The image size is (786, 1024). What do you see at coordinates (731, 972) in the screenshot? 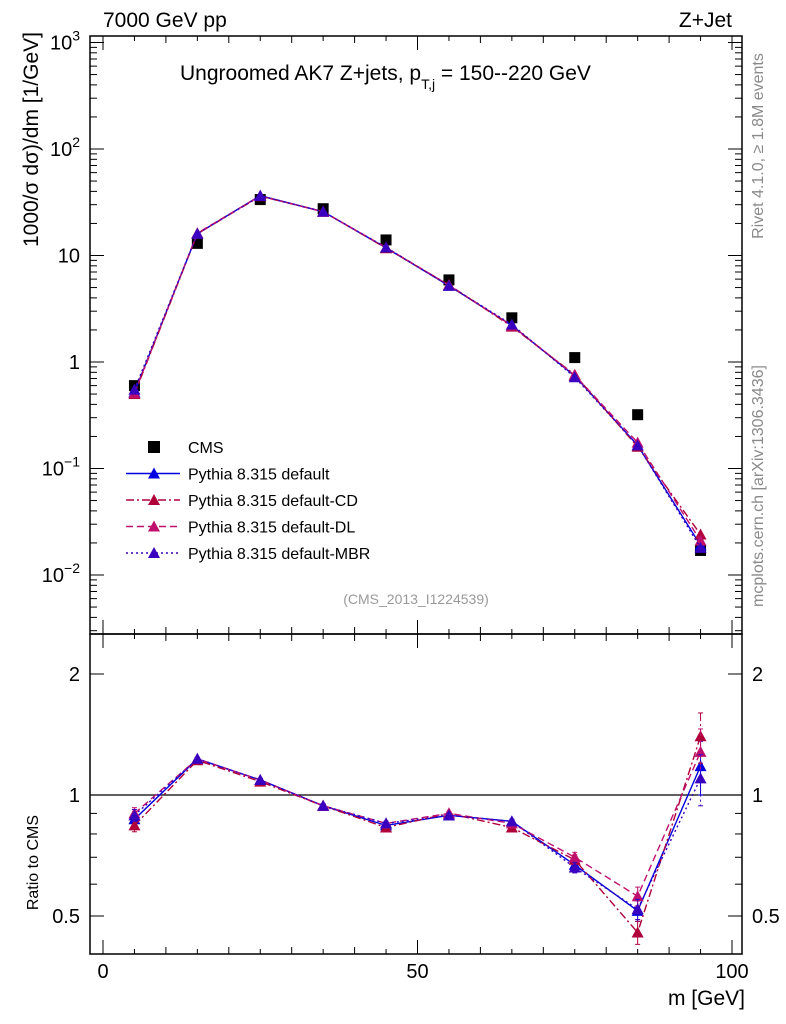
I see `x-tick-label: 100` at bounding box center [731, 972].